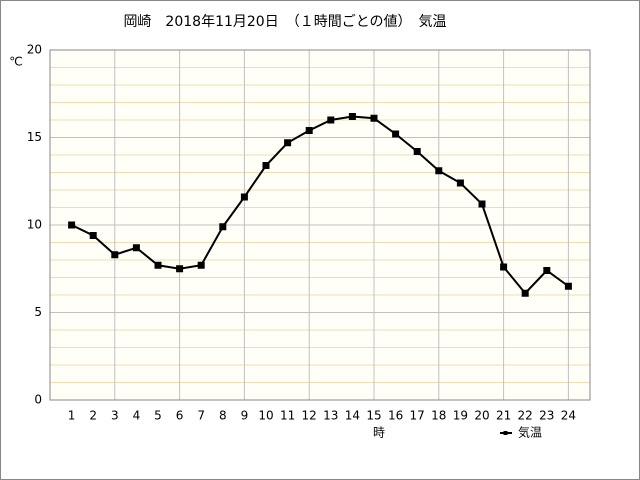 This screenshot has width=640, height=480. Describe the element at coordinates (34, 50) in the screenshot. I see `y-tick-label: 20` at that location.